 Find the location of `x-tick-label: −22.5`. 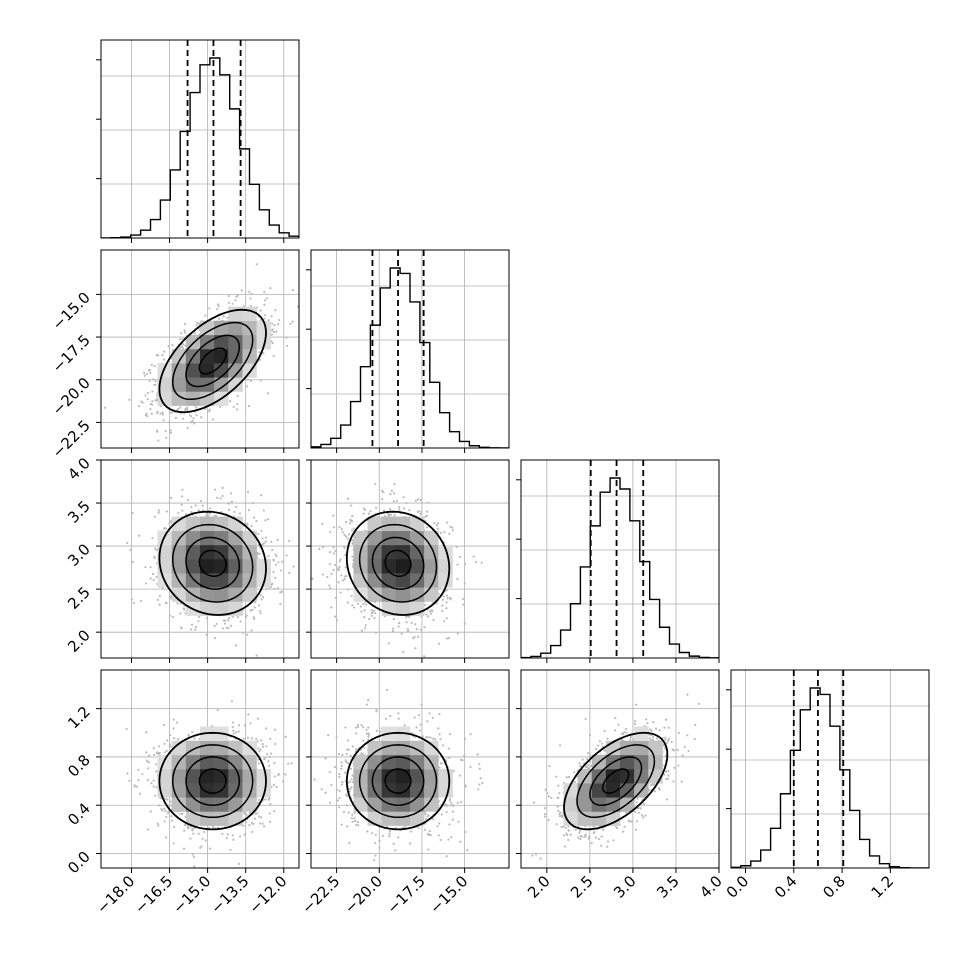

x-tick-label: −22.5 is located at coordinates (320, 894).